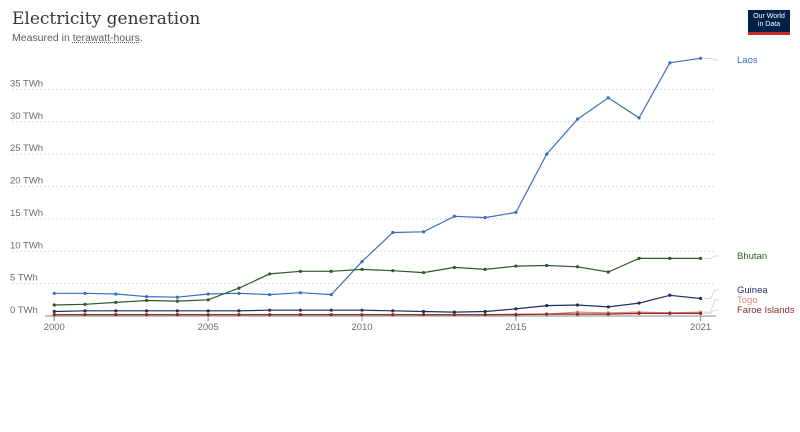 Image resolution: width=800 pixels, height=432 pixels. I want to click on chart-subtitle: Measured in terawatt-hours., so click(77, 38).